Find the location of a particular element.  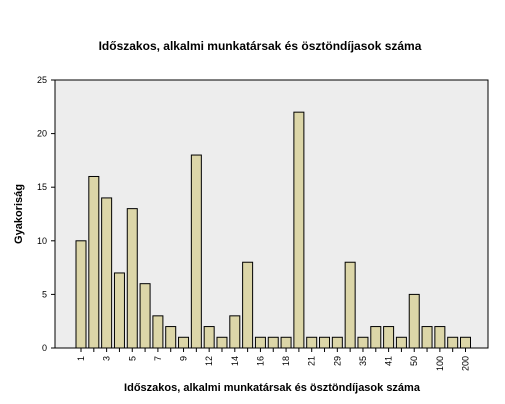

x-tick-label: 200 is located at coordinates (466, 363).